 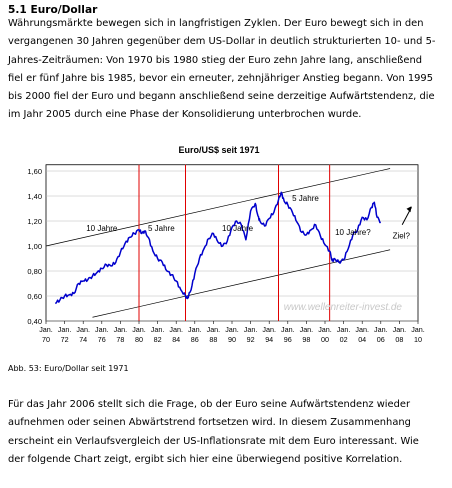 I want to click on x-tick-label: 96, so click(x=288, y=339).